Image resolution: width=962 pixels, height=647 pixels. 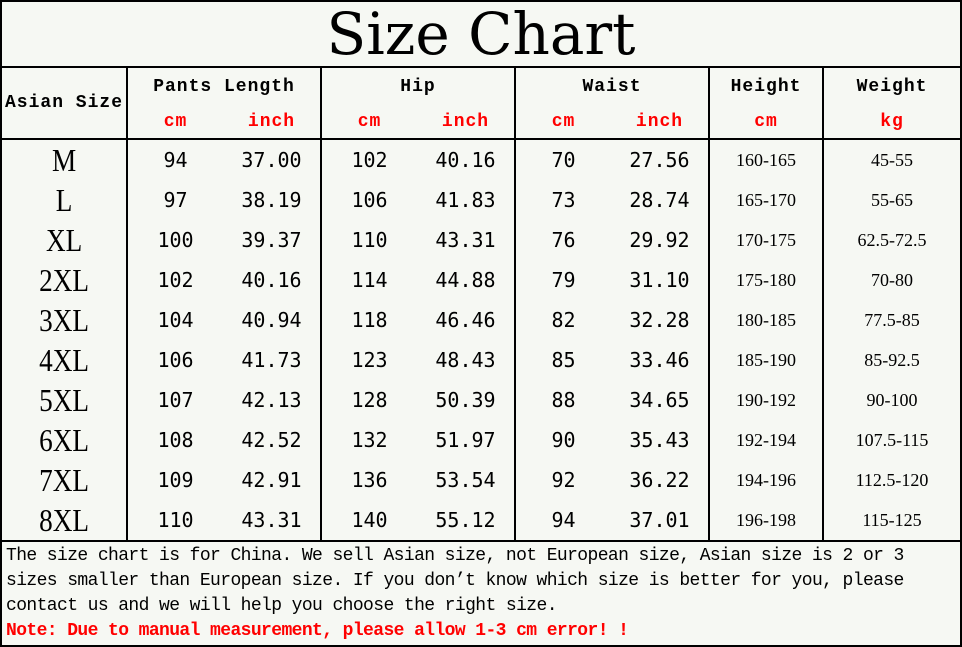 I want to click on value-cell: 88, so click(x=563, y=400).